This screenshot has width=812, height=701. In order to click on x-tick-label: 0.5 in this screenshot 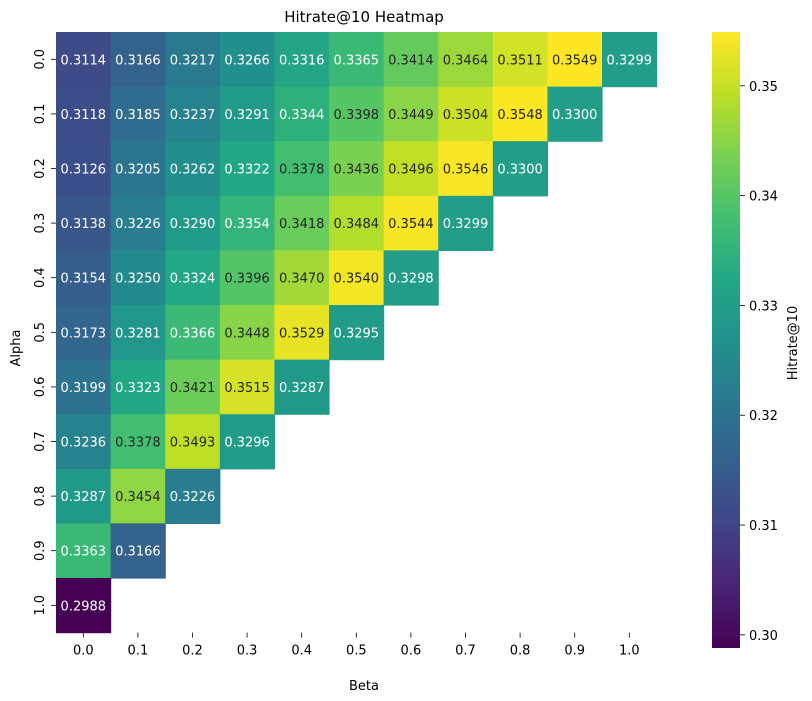, I will do `click(356, 651)`.